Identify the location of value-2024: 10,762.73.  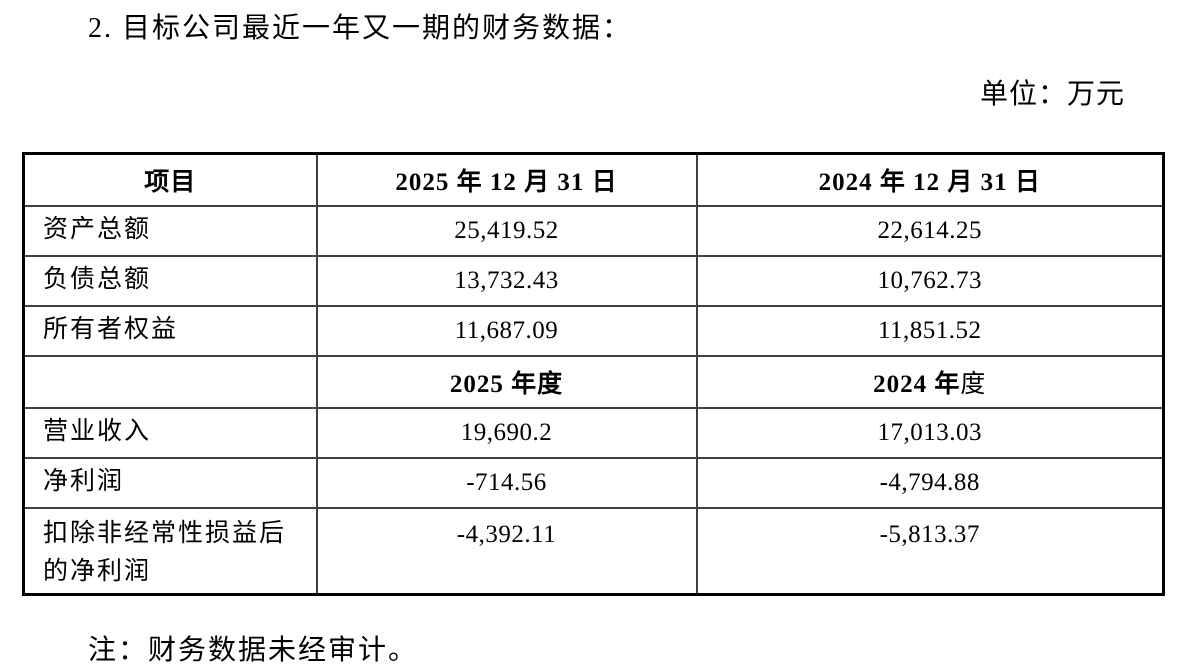
(930, 280).